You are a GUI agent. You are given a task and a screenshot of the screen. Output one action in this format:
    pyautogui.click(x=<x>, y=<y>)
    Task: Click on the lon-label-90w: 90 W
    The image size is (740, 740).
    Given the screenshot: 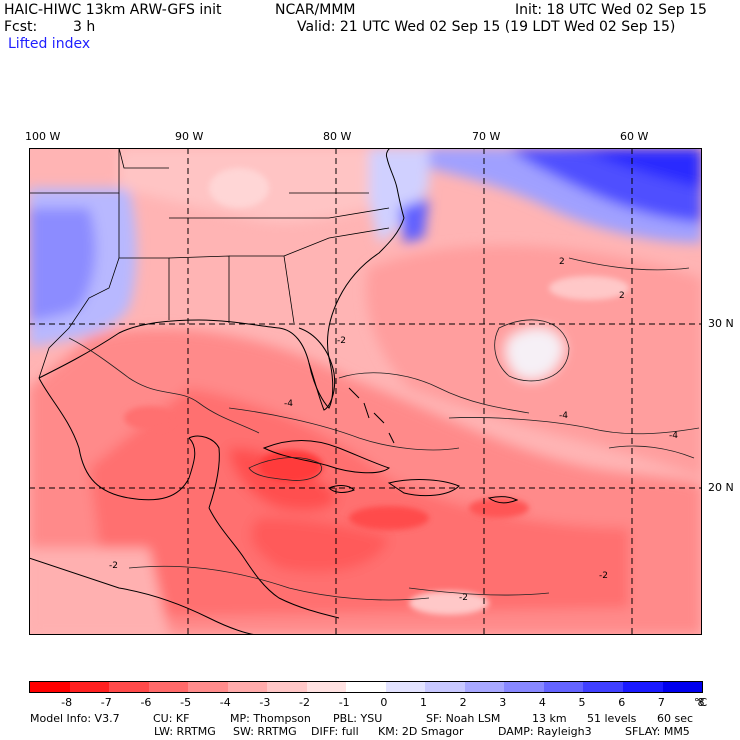 What is the action you would take?
    pyautogui.click(x=189, y=136)
    